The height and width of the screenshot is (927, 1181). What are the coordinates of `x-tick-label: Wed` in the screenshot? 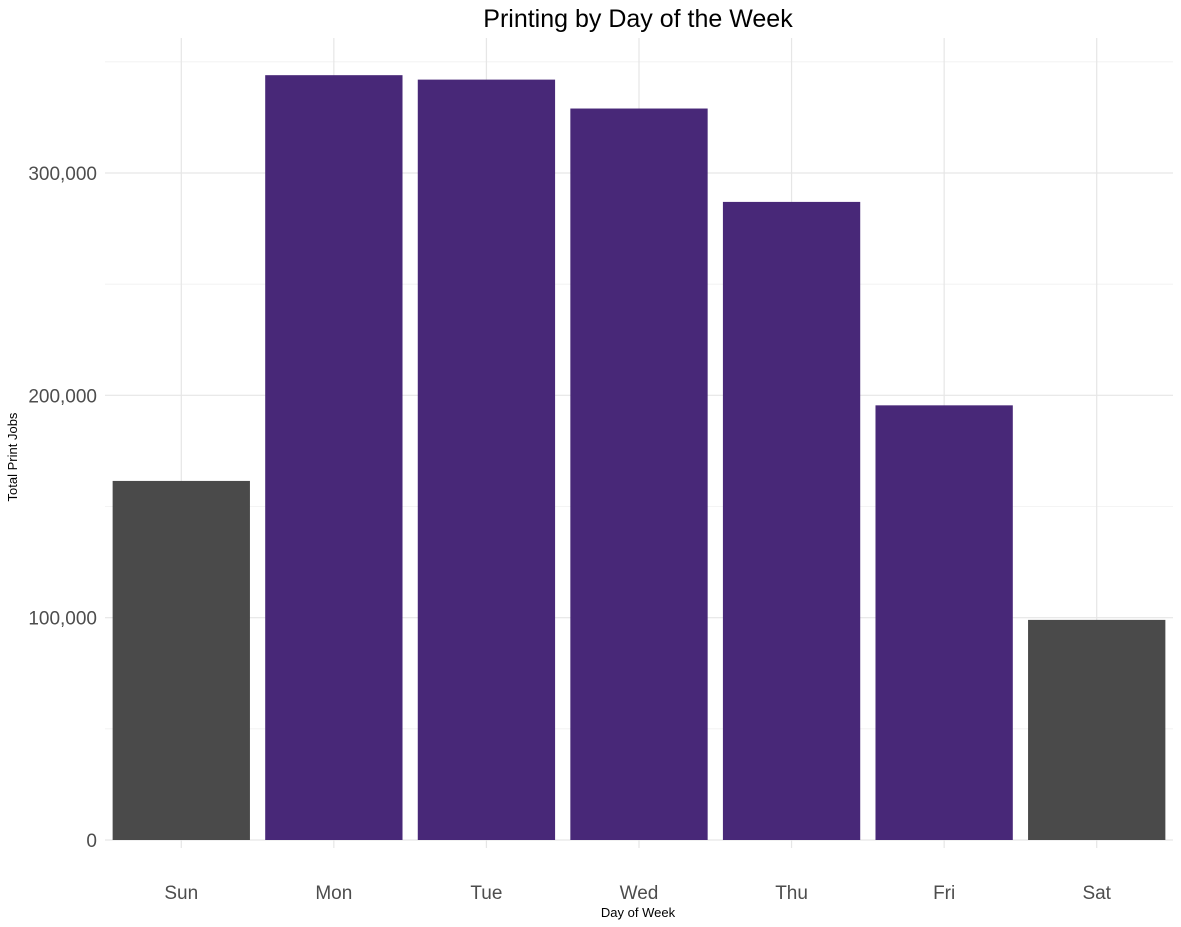 It's located at (639, 893).